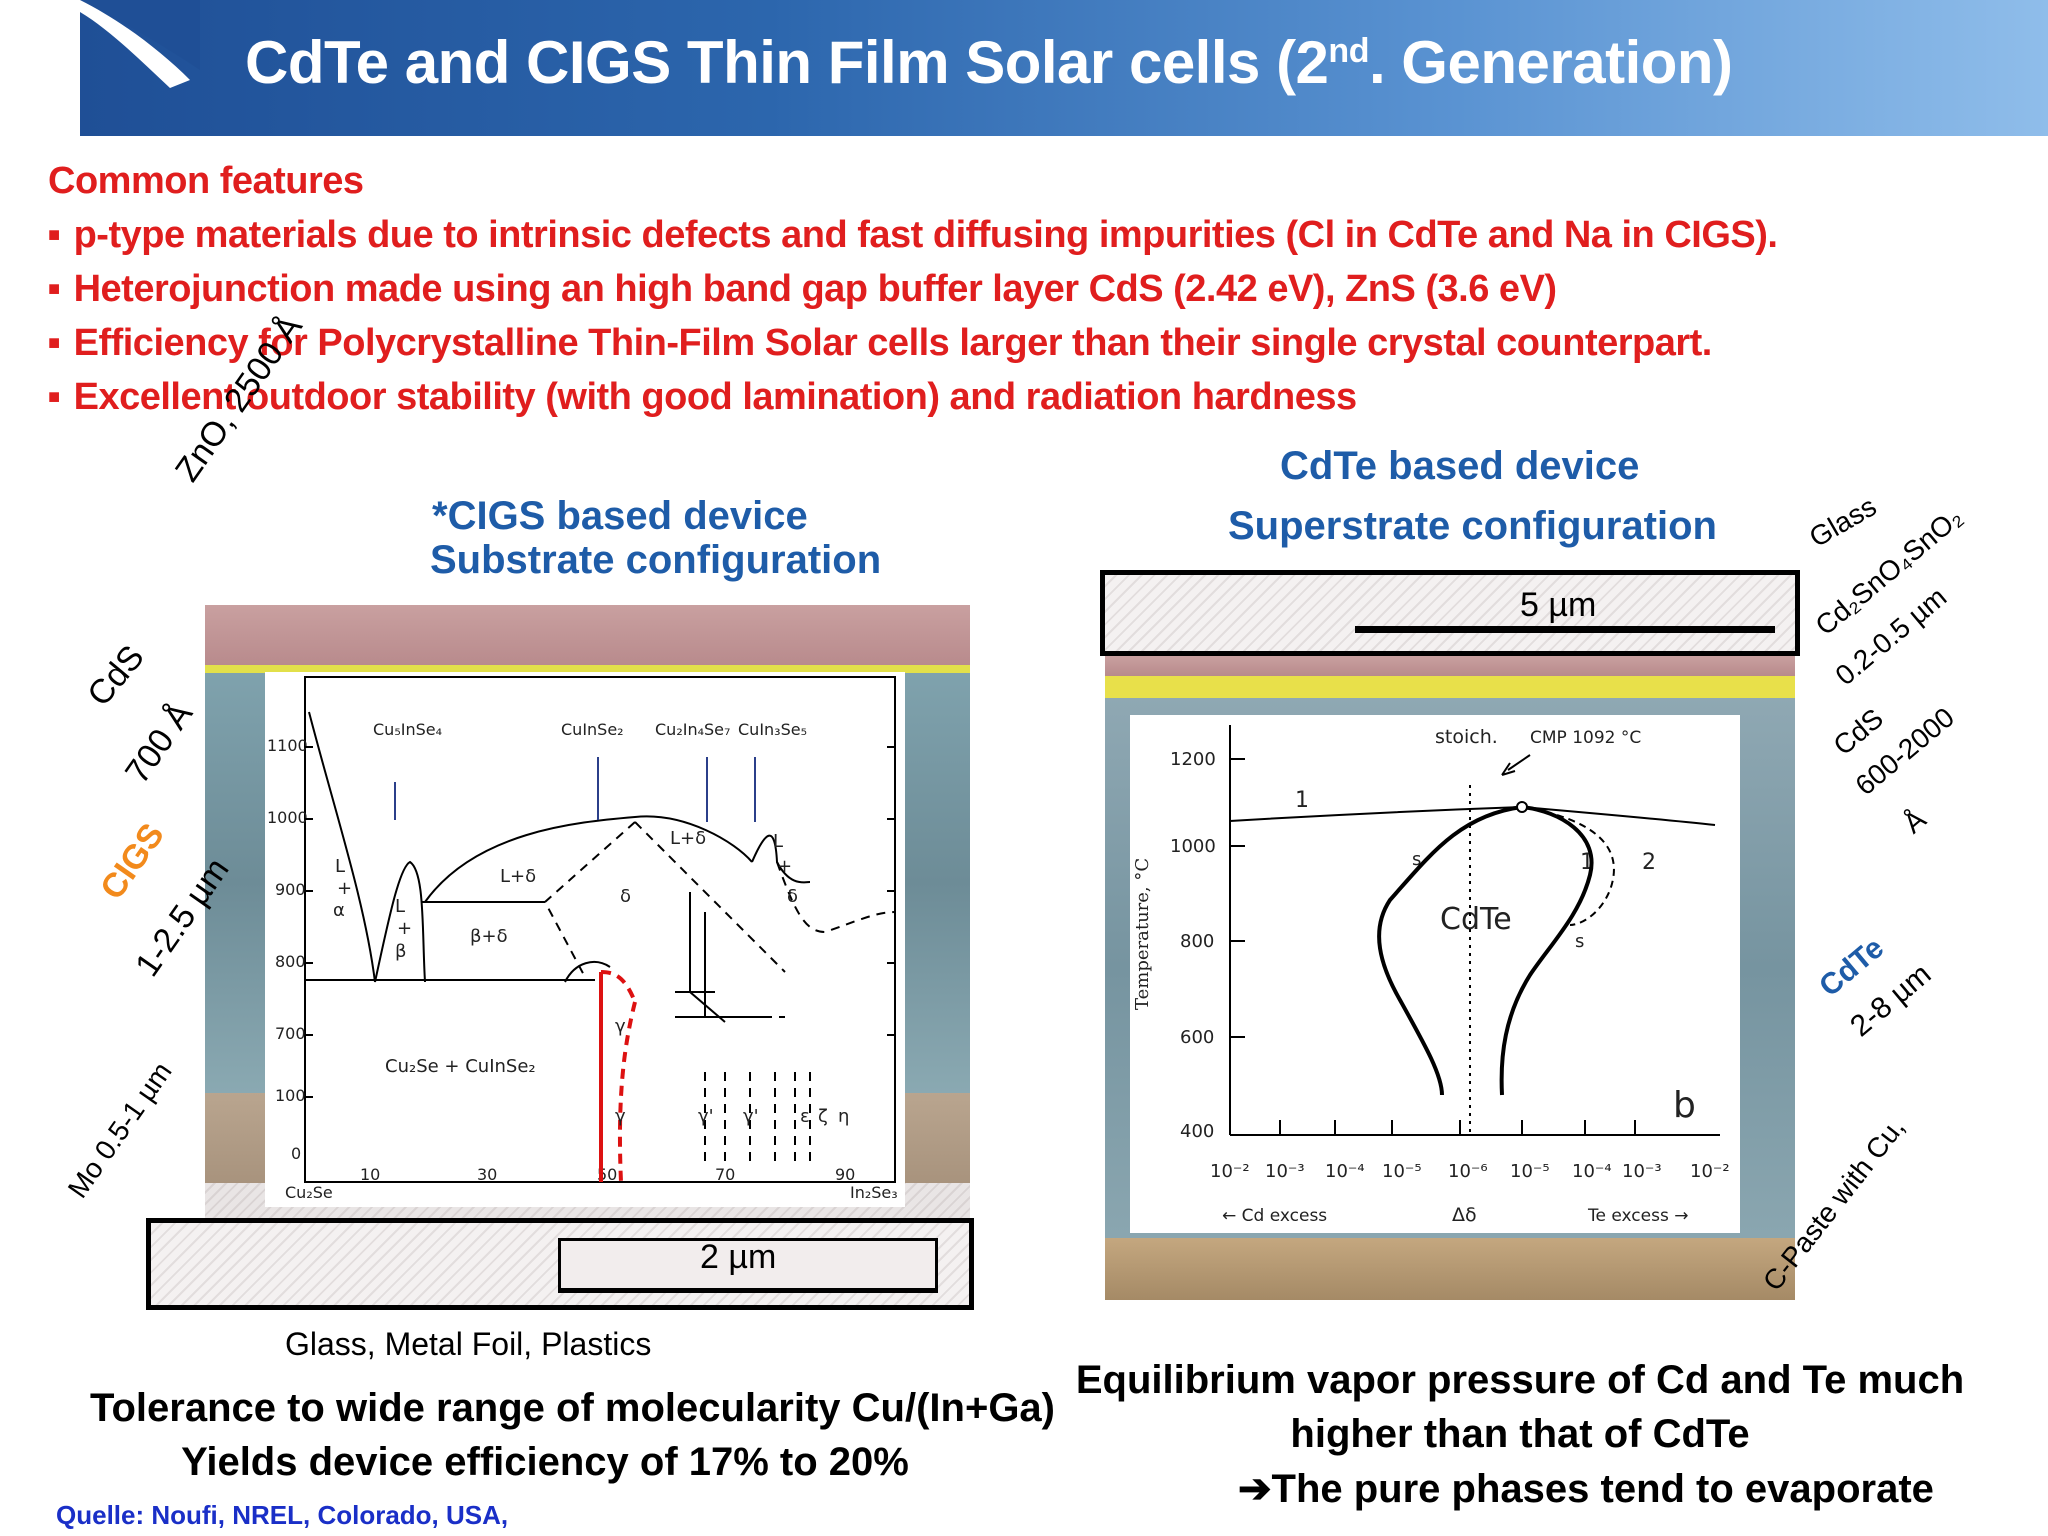 The image size is (2048, 1536). I want to click on y-tick-label: 900, so click(290, 889).